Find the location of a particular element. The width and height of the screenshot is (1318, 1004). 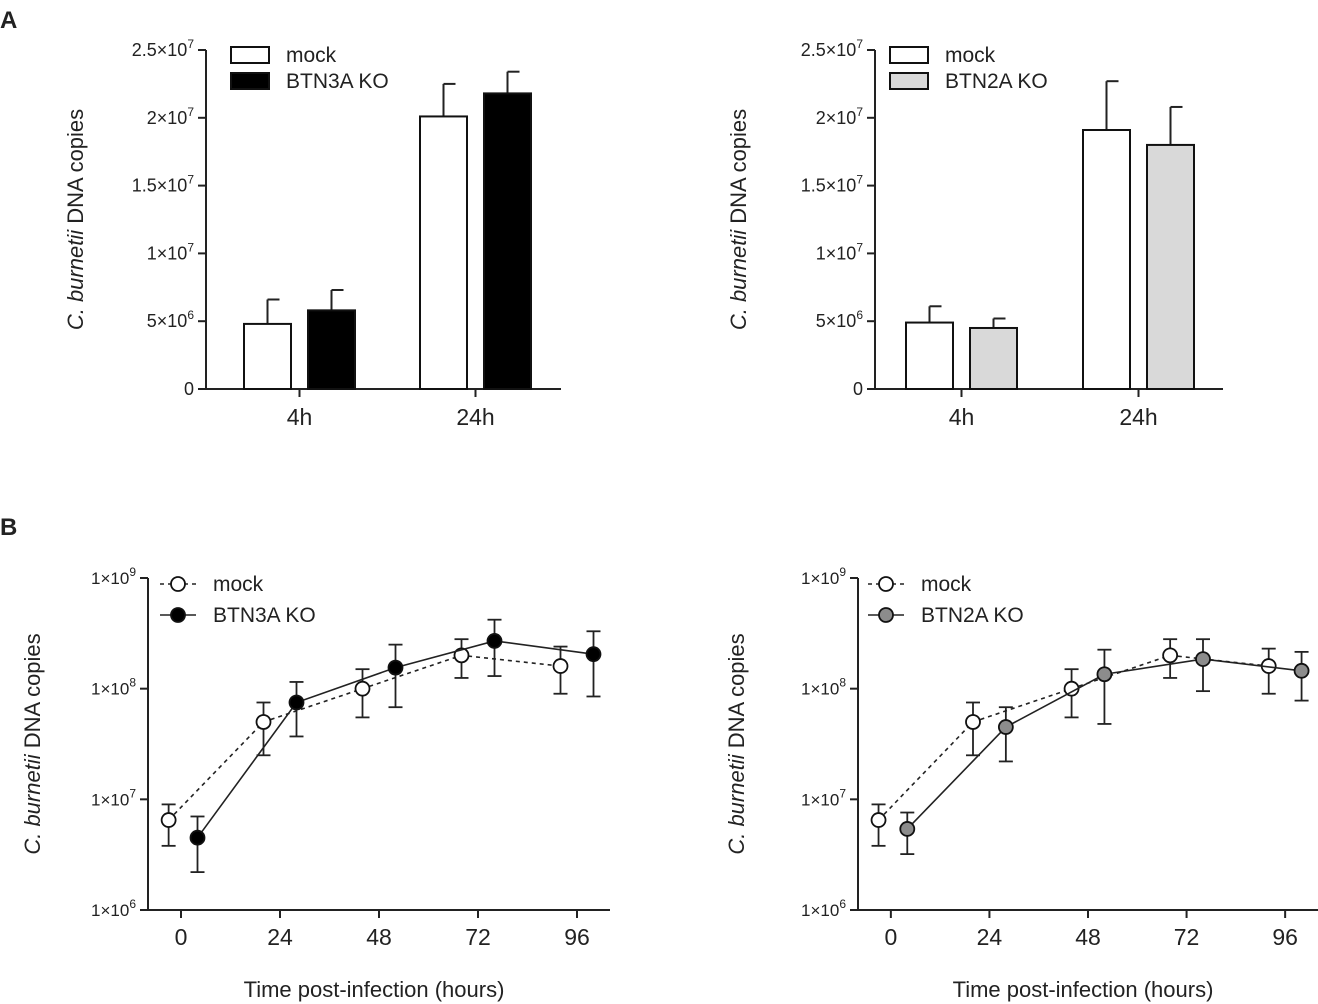

panel-letter-a: A is located at coordinates (8, 20).